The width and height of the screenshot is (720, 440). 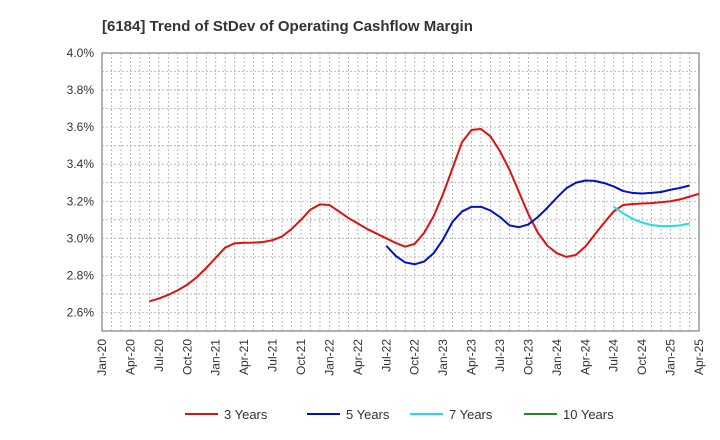 What do you see at coordinates (588, 414) in the screenshot?
I see `legend-label: 10 Years` at bounding box center [588, 414].